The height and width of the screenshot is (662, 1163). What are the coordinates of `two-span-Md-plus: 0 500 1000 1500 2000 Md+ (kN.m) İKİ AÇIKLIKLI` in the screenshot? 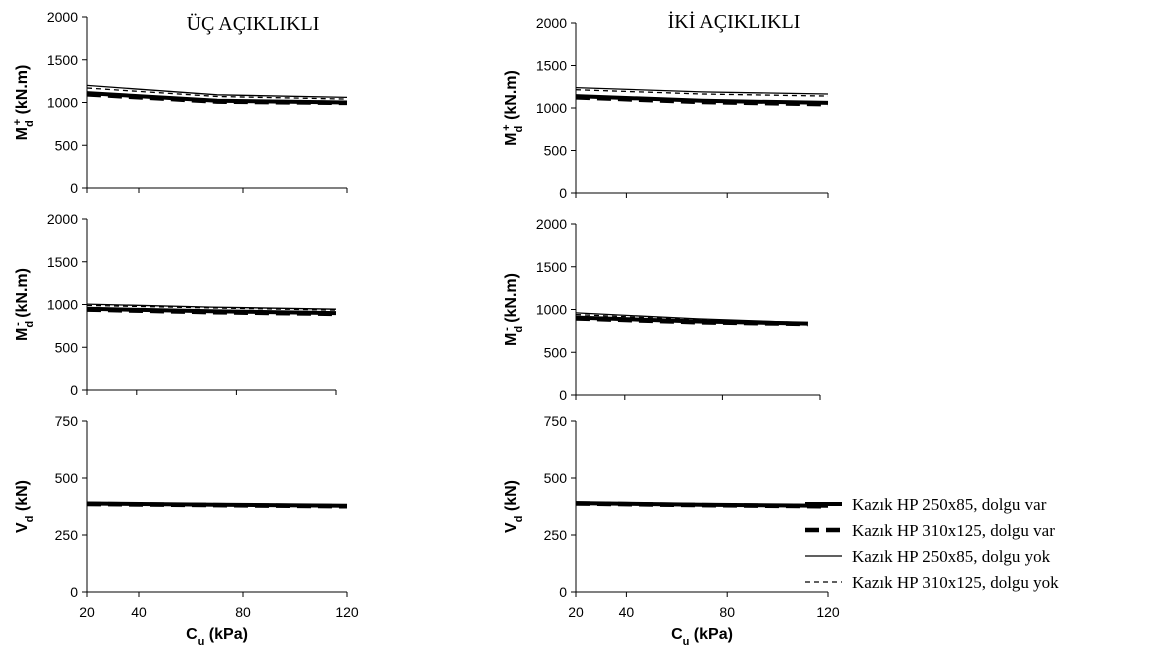 It's located at (665, 105).